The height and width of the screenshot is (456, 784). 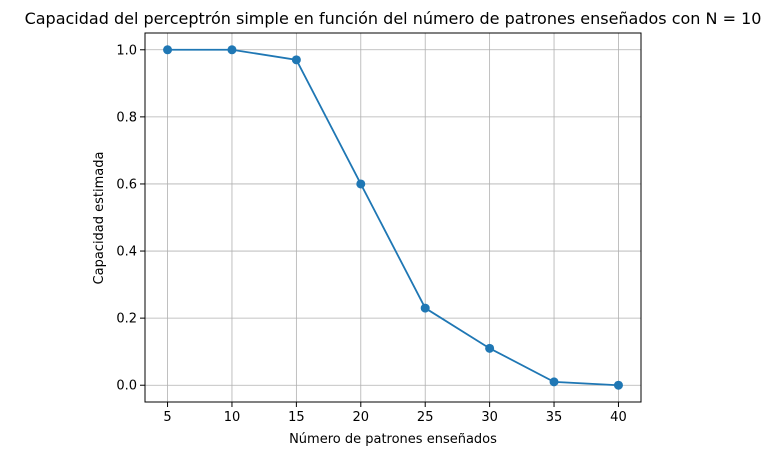 I want to click on y-axis-label: Capacidad estimada, so click(x=99, y=218).